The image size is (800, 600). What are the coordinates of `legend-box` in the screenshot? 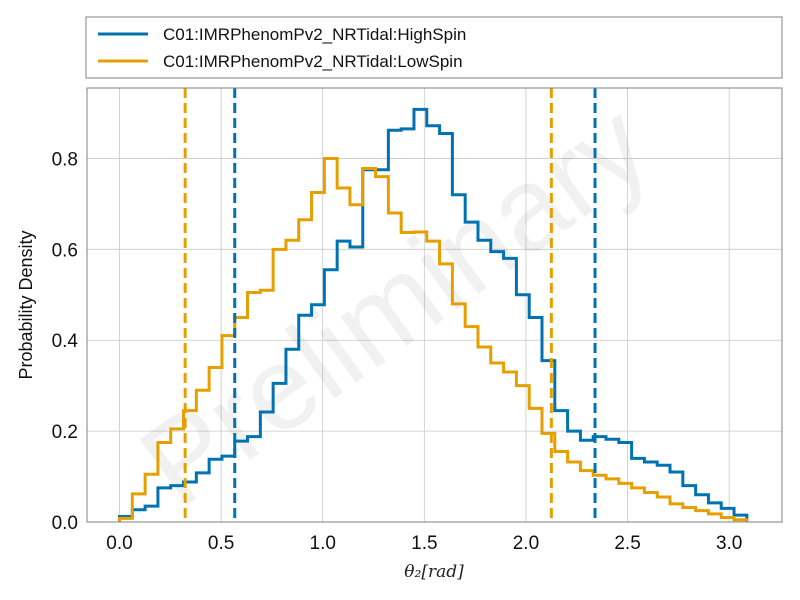 It's located at (434, 47).